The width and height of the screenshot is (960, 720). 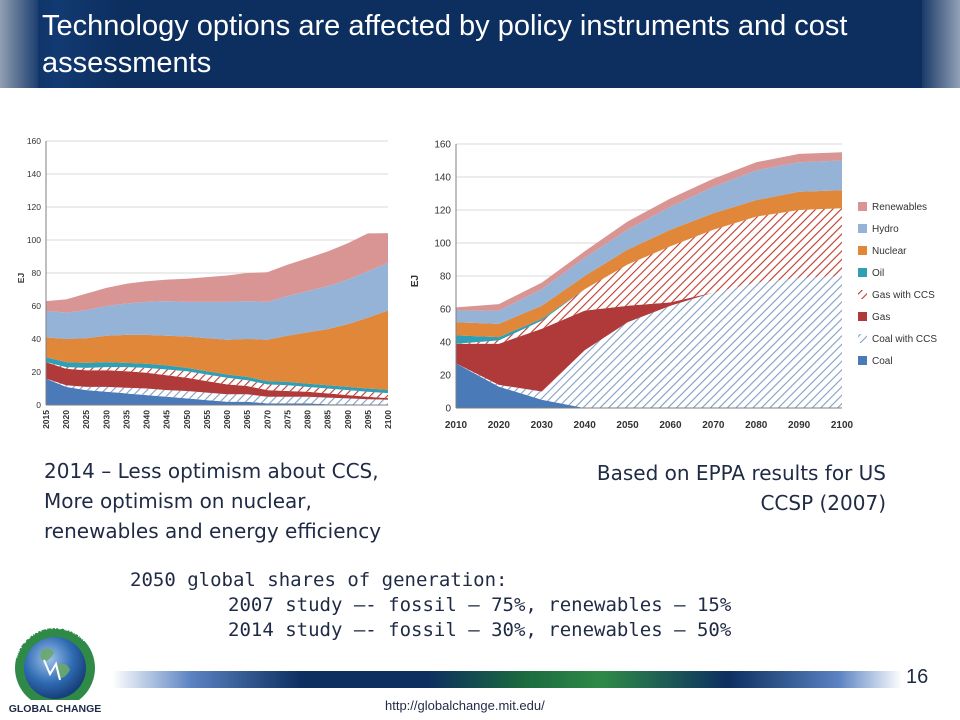 I want to click on caption-2014-line: More optimism on nuclear,, so click(x=178, y=501).